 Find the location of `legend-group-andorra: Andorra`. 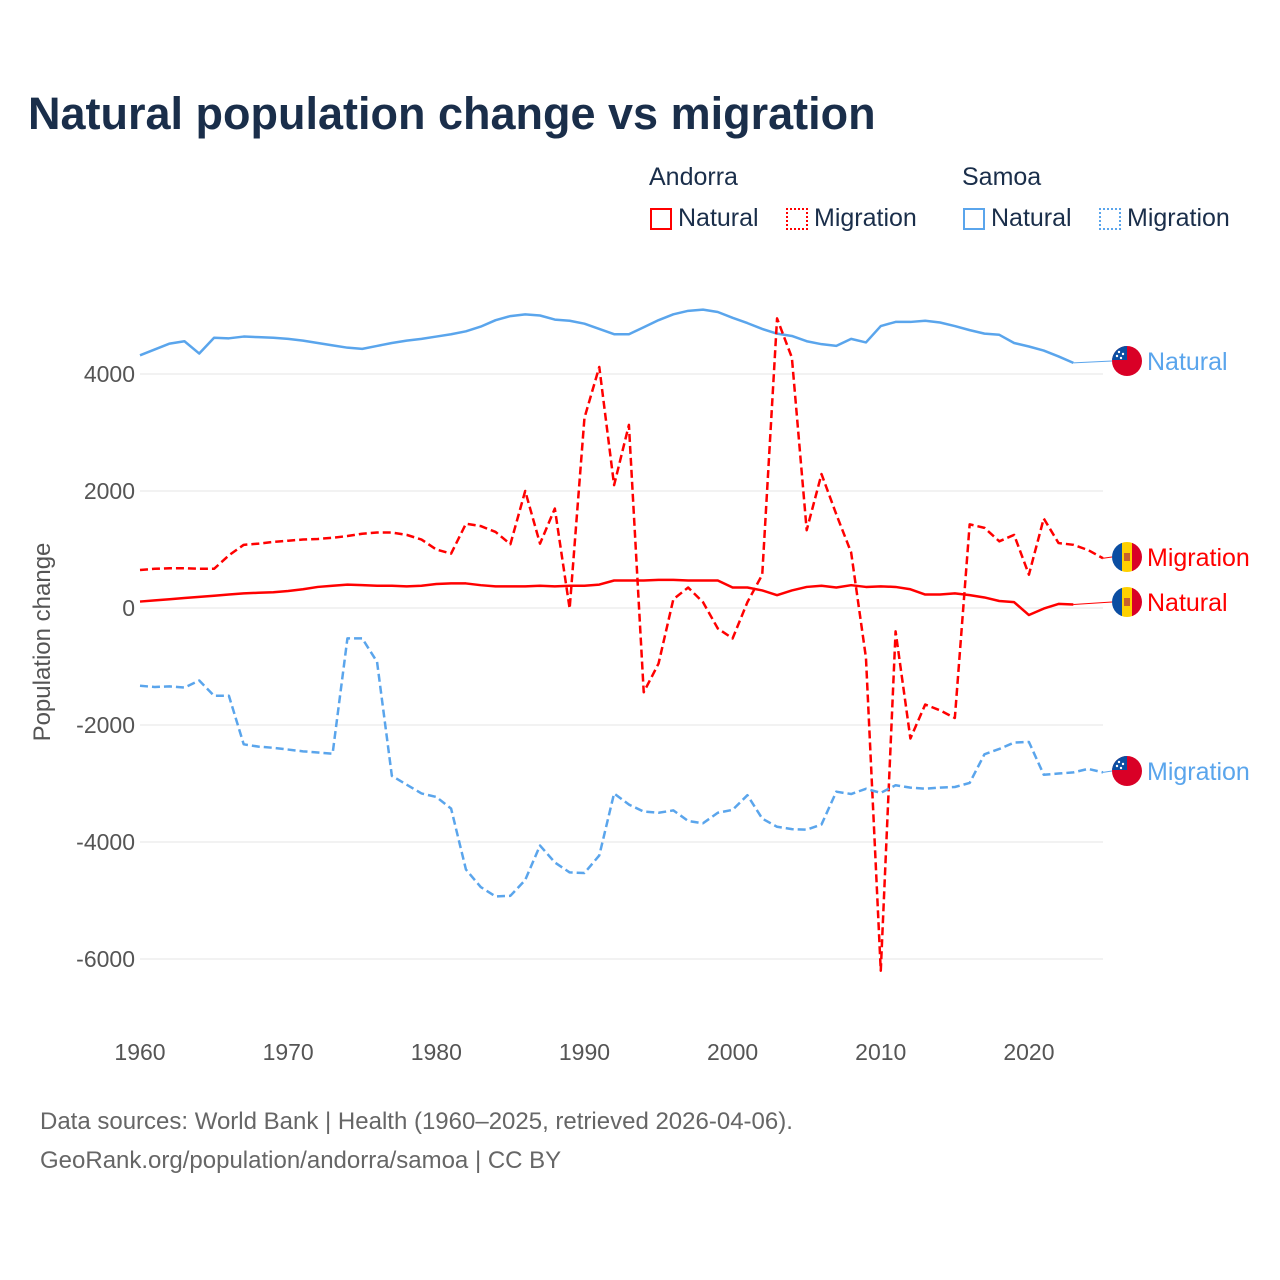

legend-group-andorra: Andorra is located at coordinates (693, 177).